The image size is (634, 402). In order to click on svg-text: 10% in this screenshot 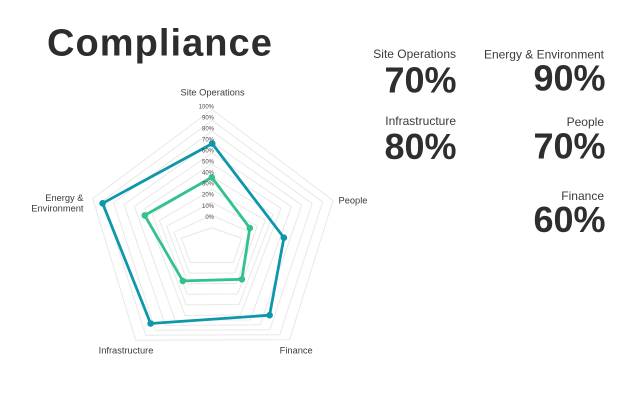, I will do `click(208, 207)`.